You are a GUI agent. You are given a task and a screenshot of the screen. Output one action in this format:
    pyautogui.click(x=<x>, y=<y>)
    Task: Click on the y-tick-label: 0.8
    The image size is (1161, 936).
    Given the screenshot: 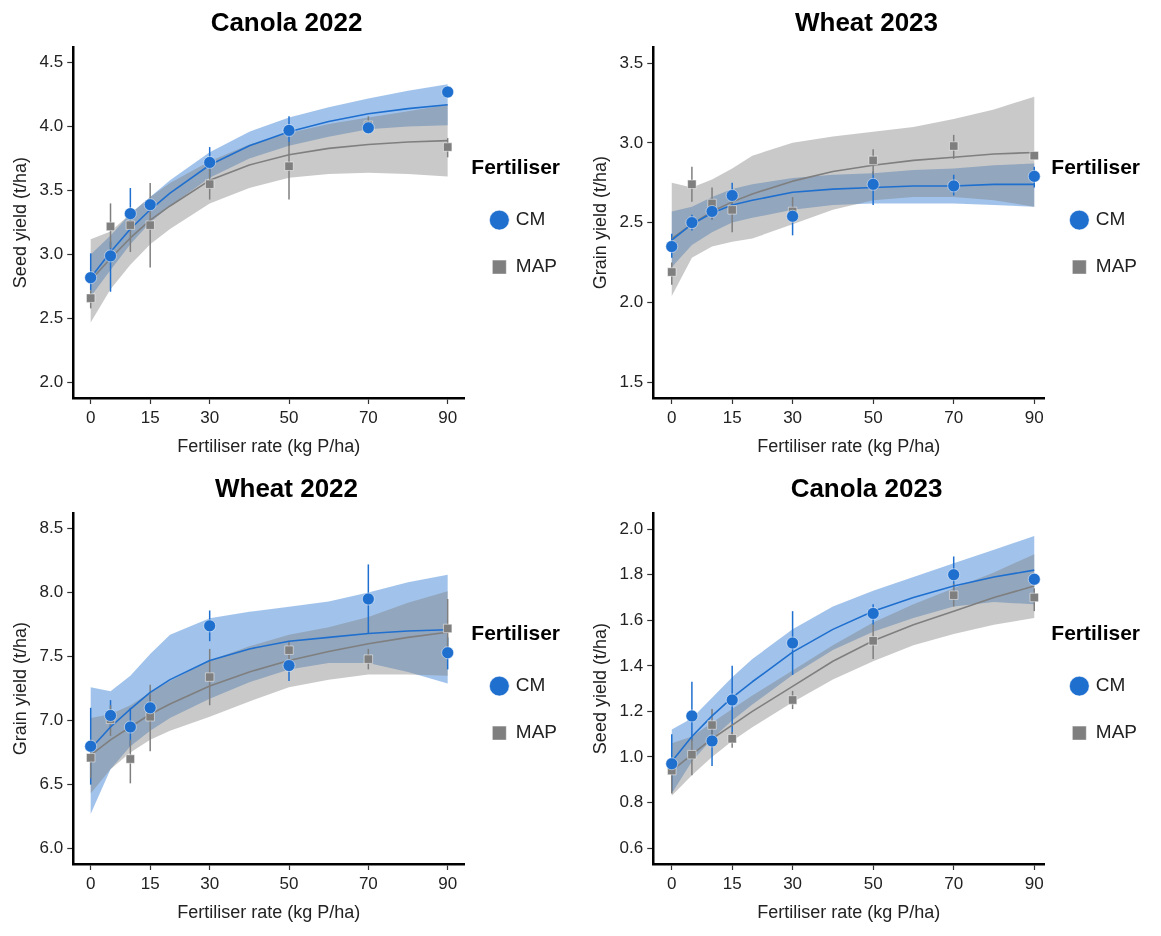 What is the action you would take?
    pyautogui.click(x=631, y=802)
    